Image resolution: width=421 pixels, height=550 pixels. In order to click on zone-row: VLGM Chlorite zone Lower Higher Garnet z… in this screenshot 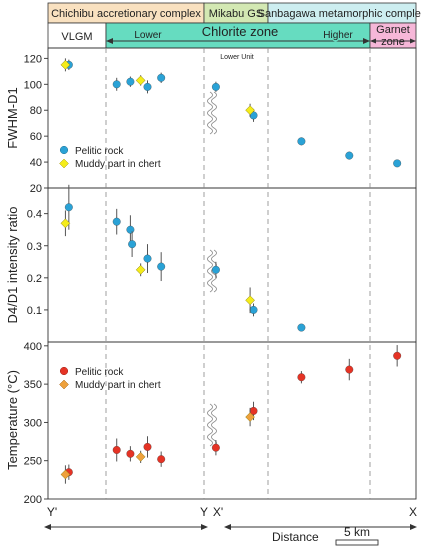, I will do `click(232, 35)`.